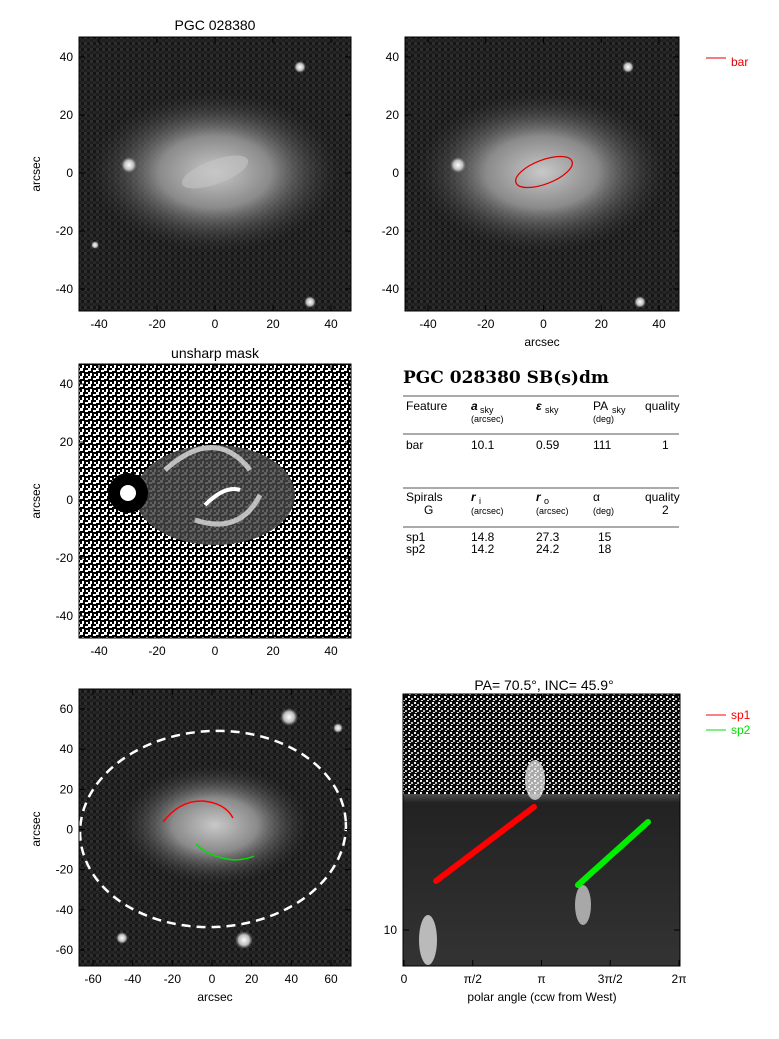 This screenshot has height=1039, width=779. What do you see at coordinates (215, 25) in the screenshot?
I see `image-panel-title: PGC 028380` at bounding box center [215, 25].